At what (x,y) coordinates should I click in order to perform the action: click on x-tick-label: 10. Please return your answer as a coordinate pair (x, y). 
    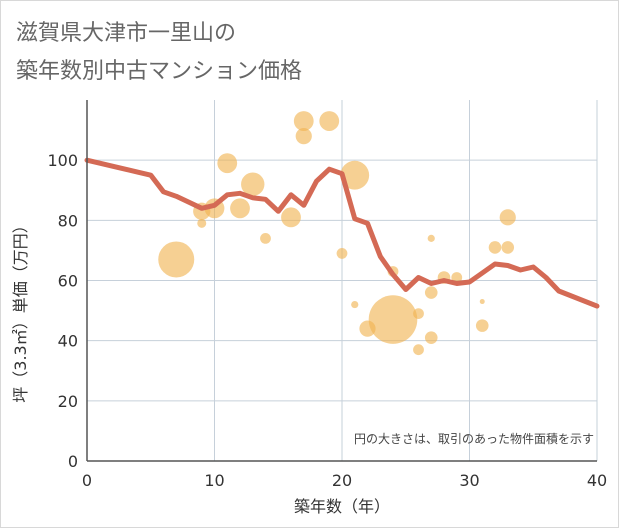
    Looking at the image, I should click on (214, 480).